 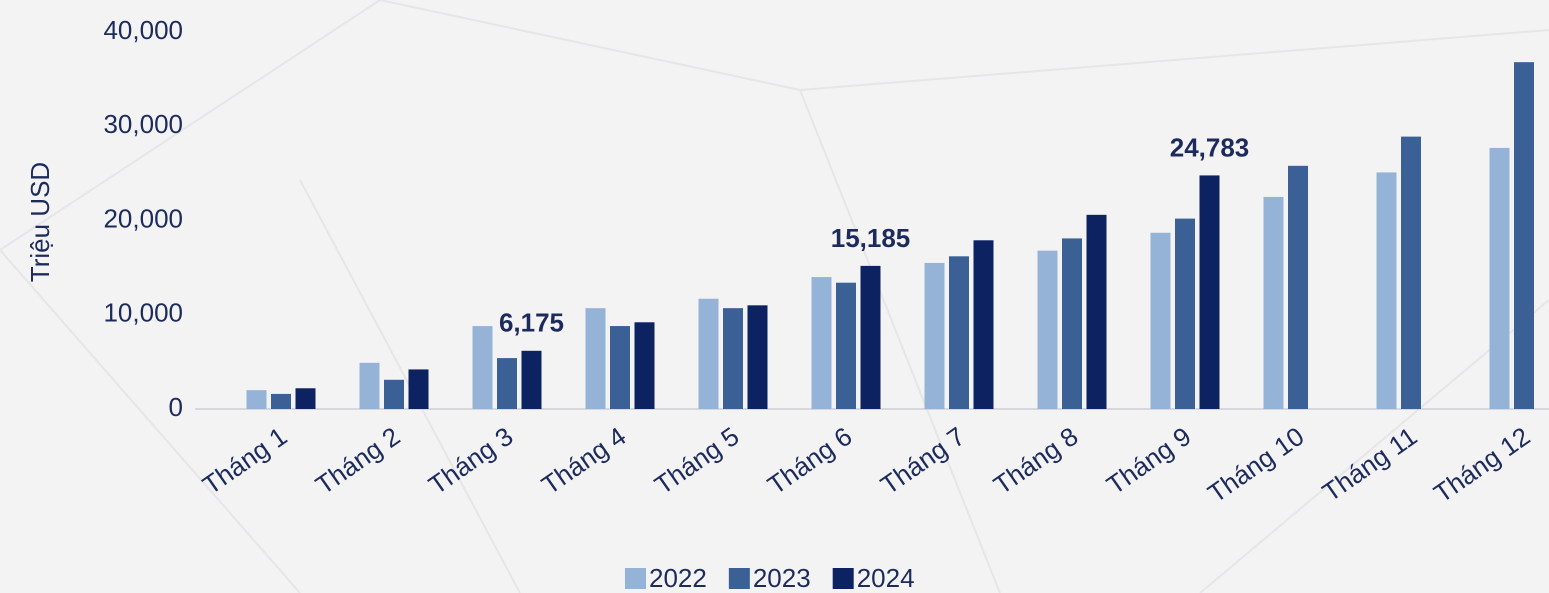 I want to click on x-tick-label: Tháng 12, so click(x=1481, y=465).